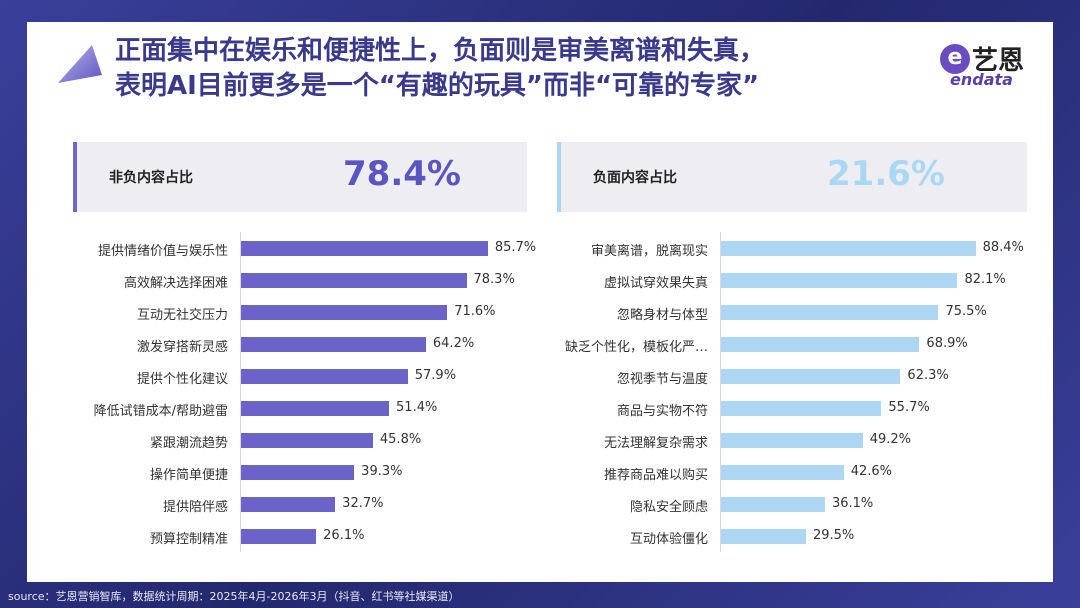 This screenshot has width=1080, height=608. Describe the element at coordinates (655, 443) in the screenshot. I see `category-label: 无法理解复杂需求` at that location.